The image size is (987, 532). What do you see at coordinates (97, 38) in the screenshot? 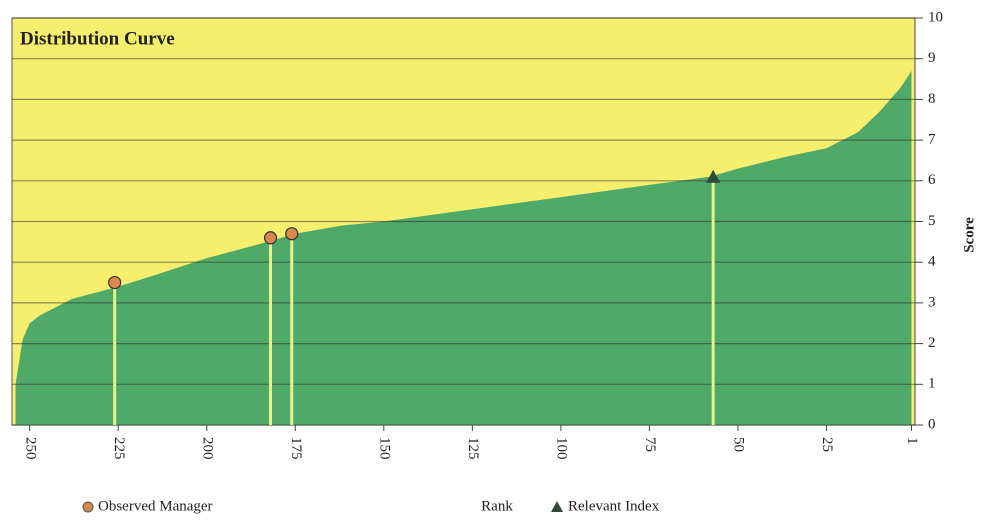
I see `chart-title: Distribution Curve` at bounding box center [97, 38].